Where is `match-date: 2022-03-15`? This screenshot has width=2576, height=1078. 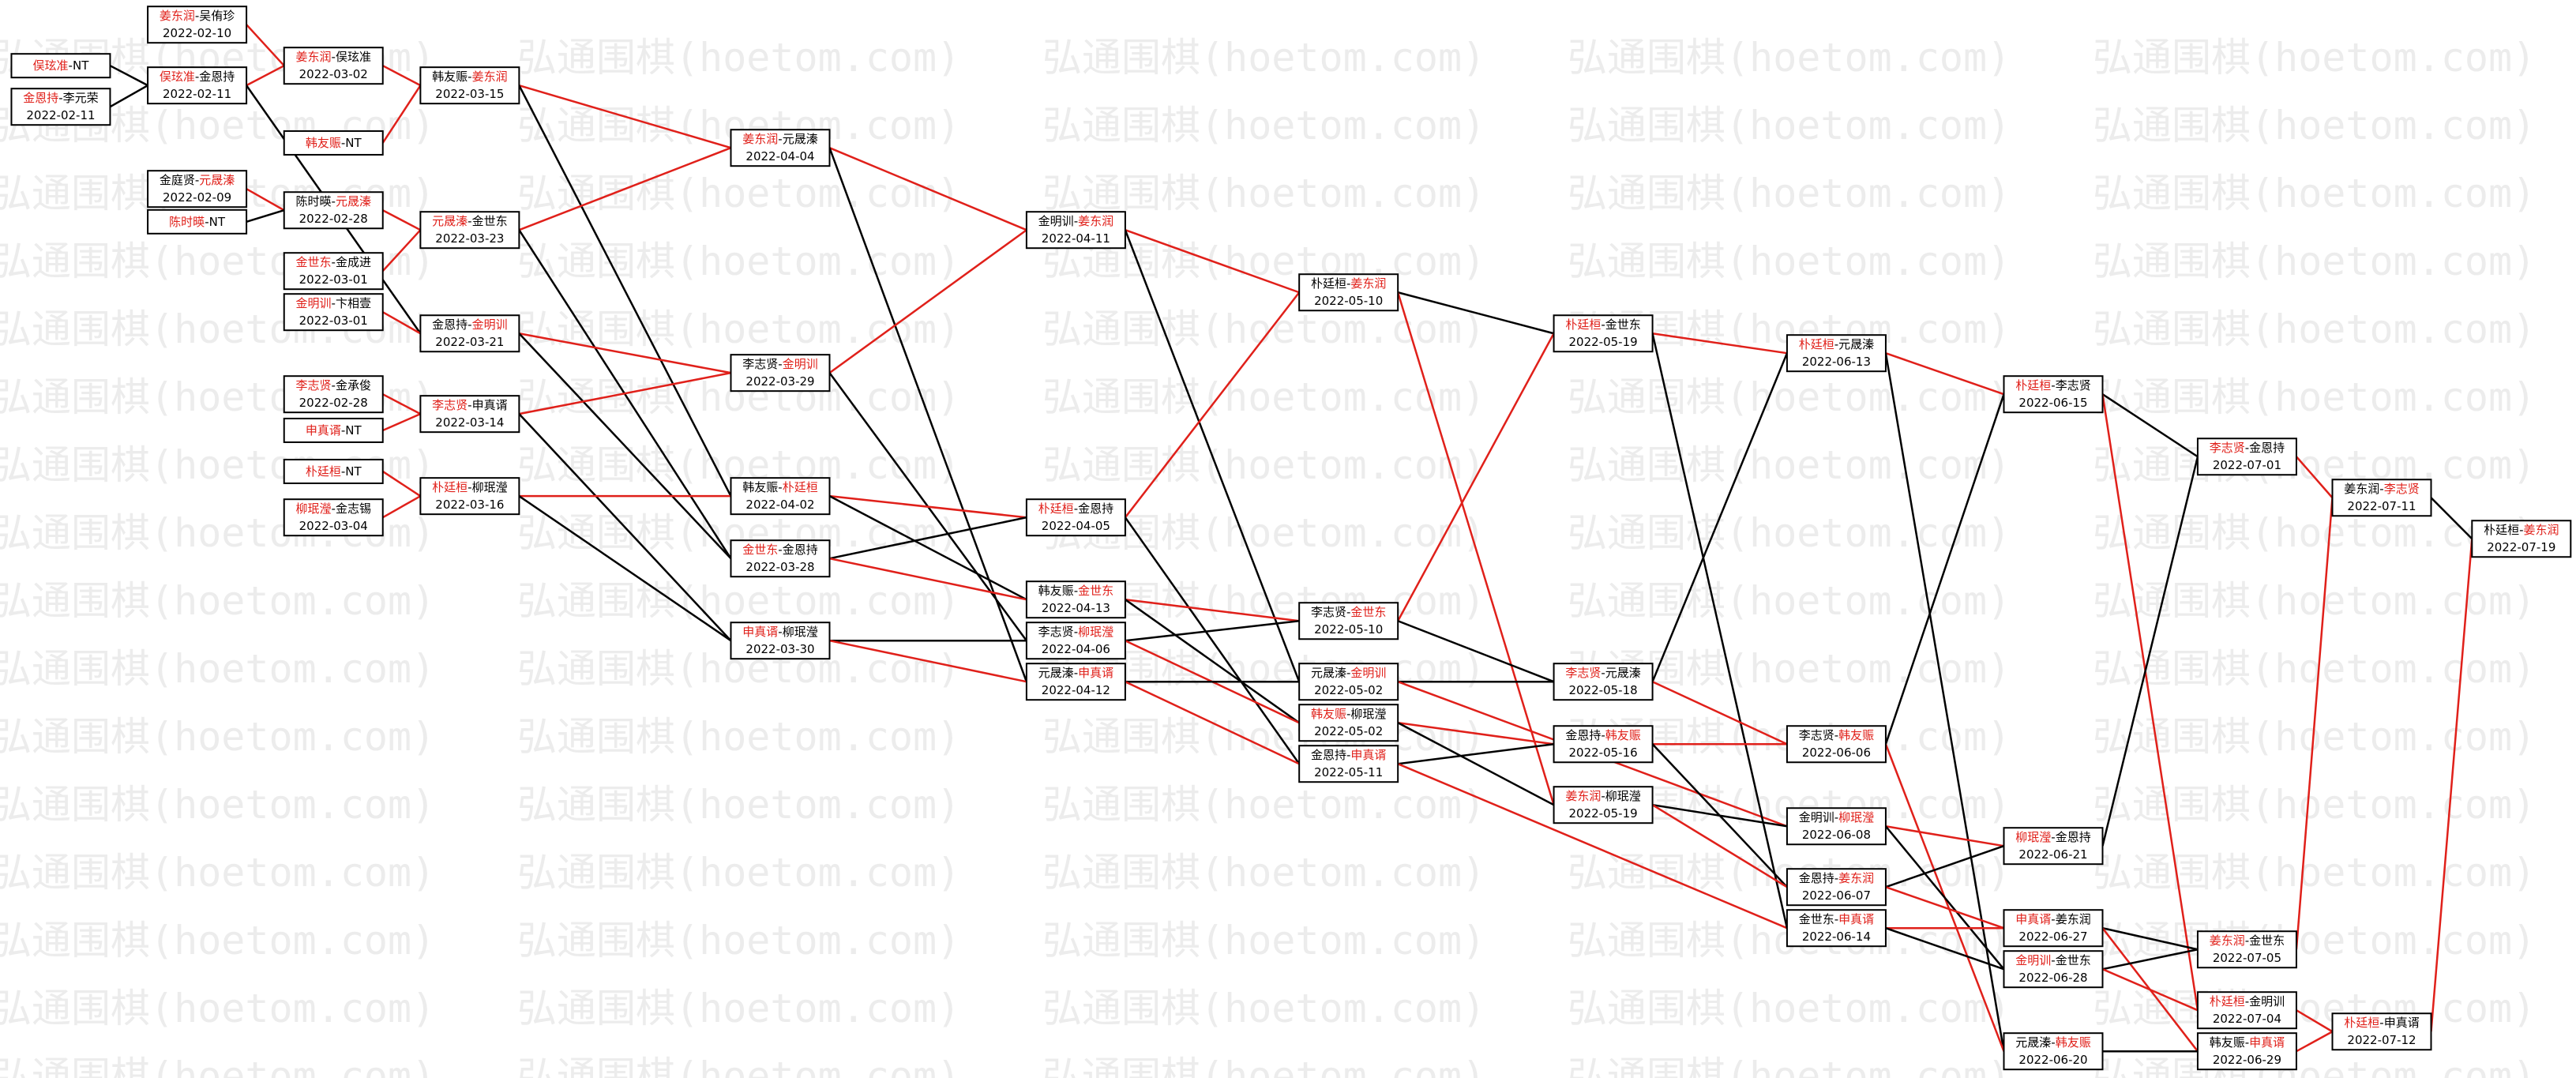 match-date: 2022-03-15 is located at coordinates (469, 94).